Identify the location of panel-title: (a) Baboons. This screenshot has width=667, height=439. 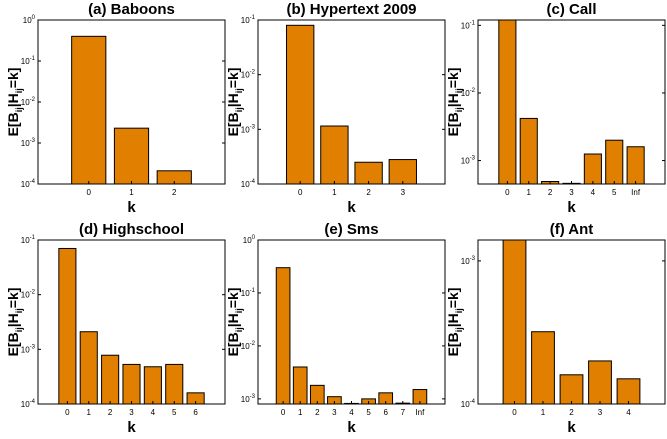
(131, 9).